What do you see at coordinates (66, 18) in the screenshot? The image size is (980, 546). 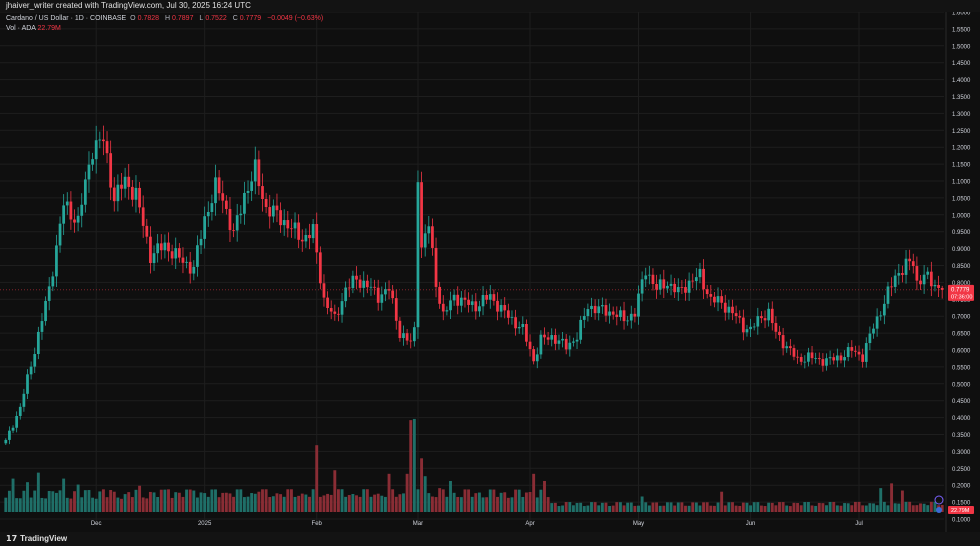 I see `symbol-name: Cardano / US Dollar · 1D · COINBASE` at bounding box center [66, 18].